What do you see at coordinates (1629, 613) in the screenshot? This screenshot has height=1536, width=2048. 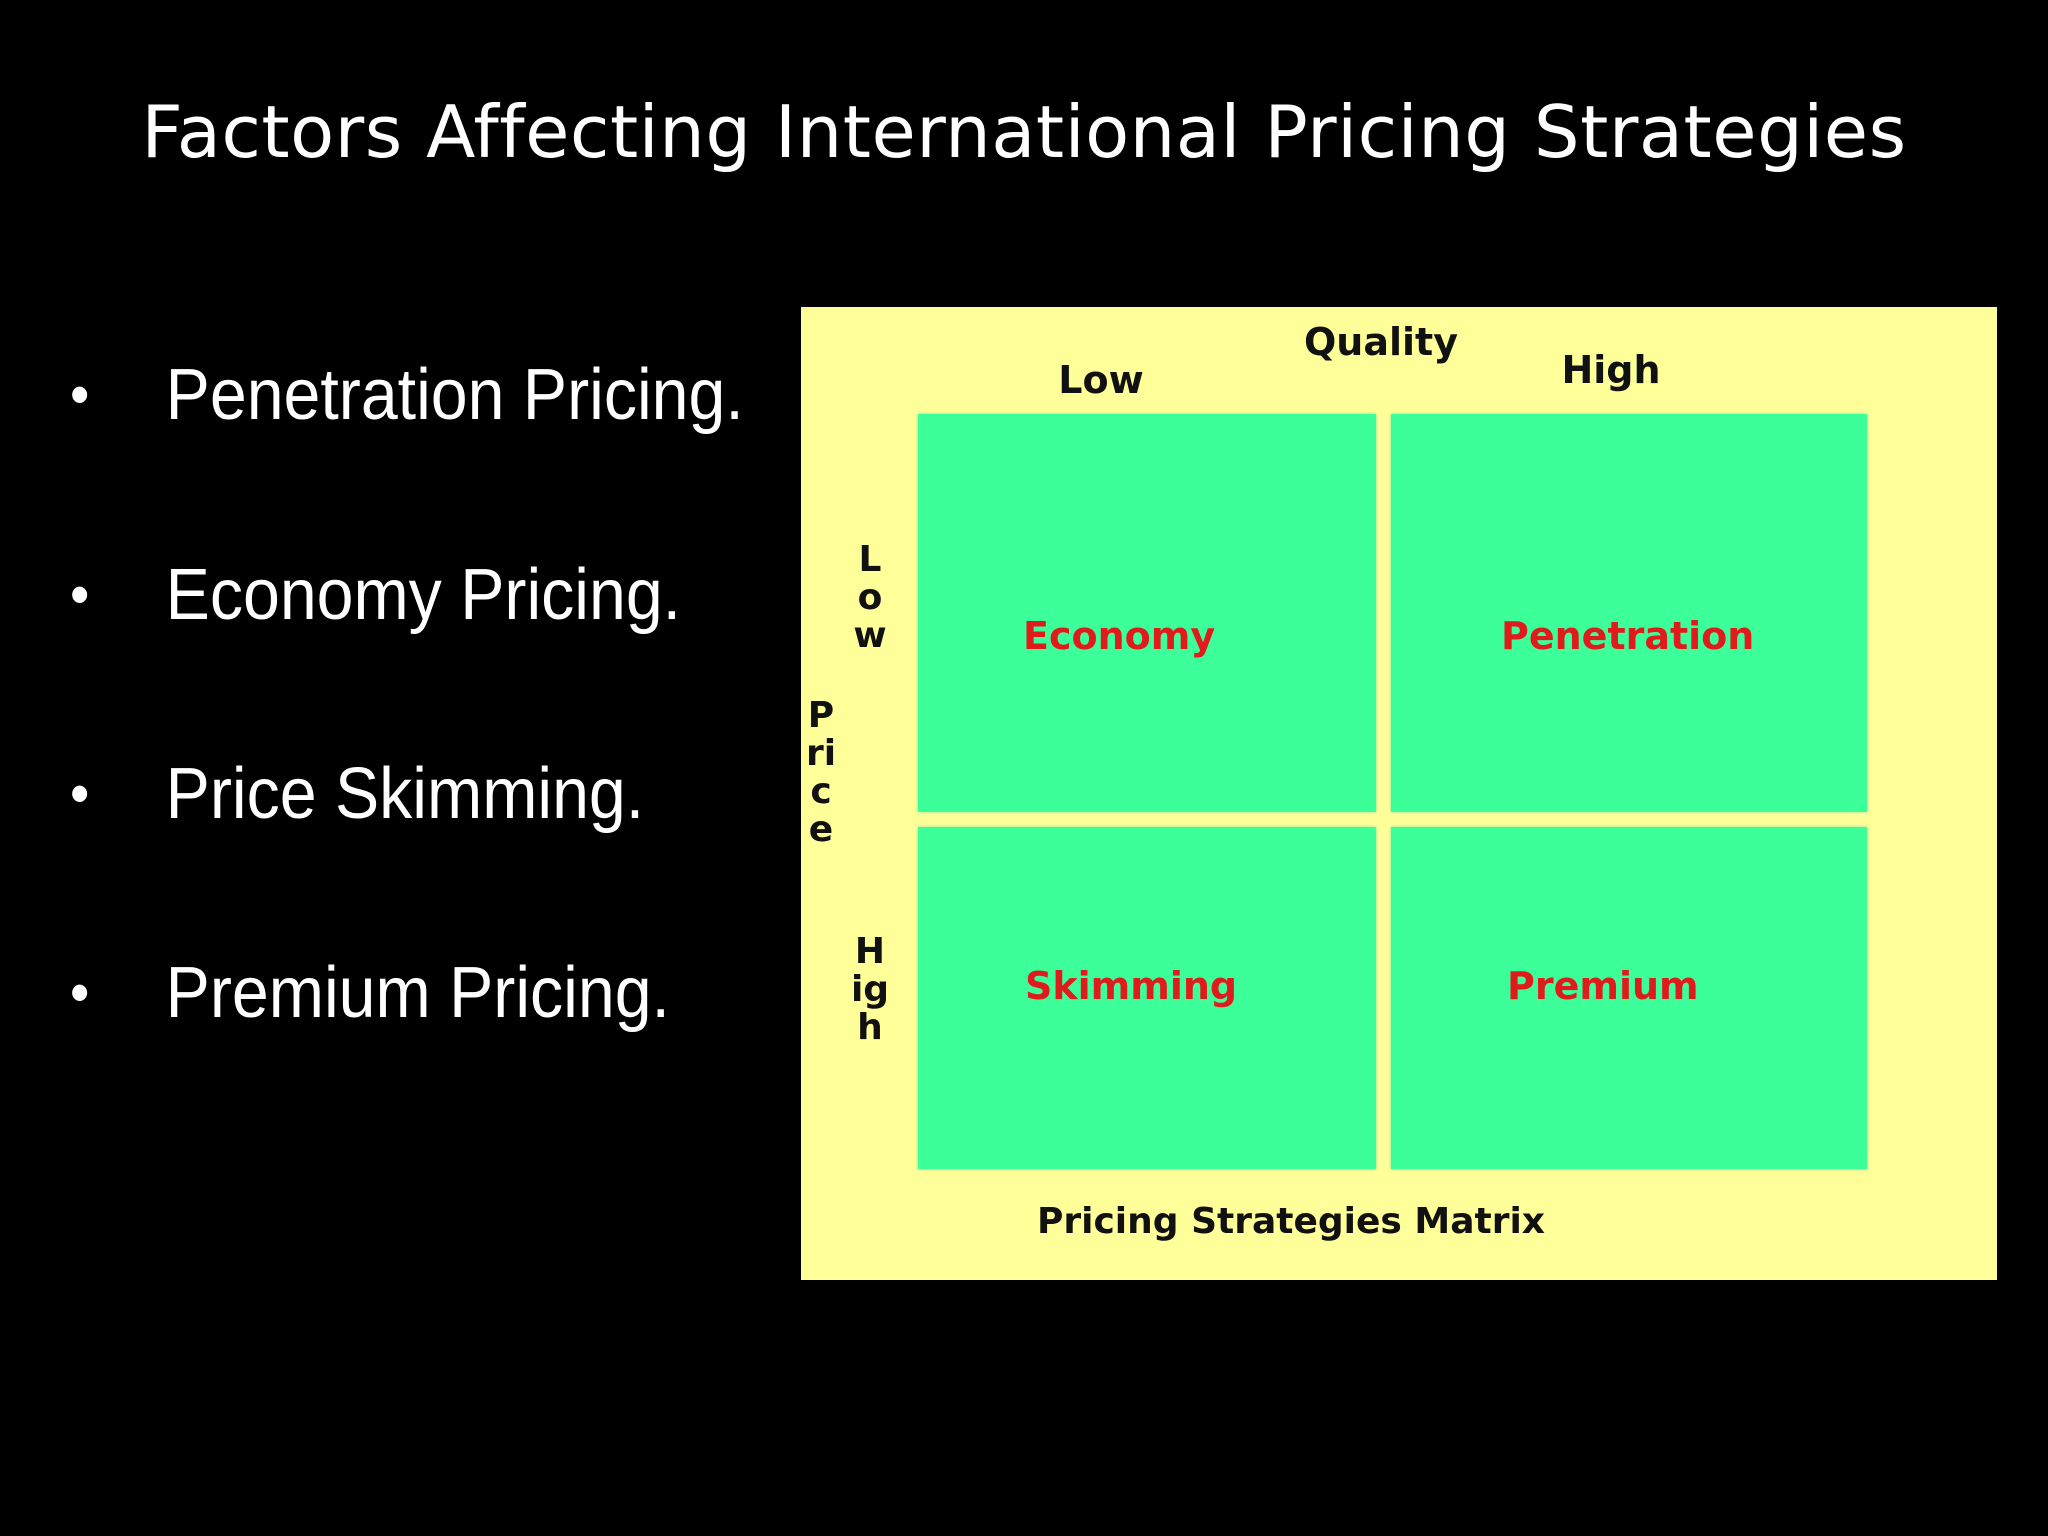 I see `quadrant-penetration` at bounding box center [1629, 613].